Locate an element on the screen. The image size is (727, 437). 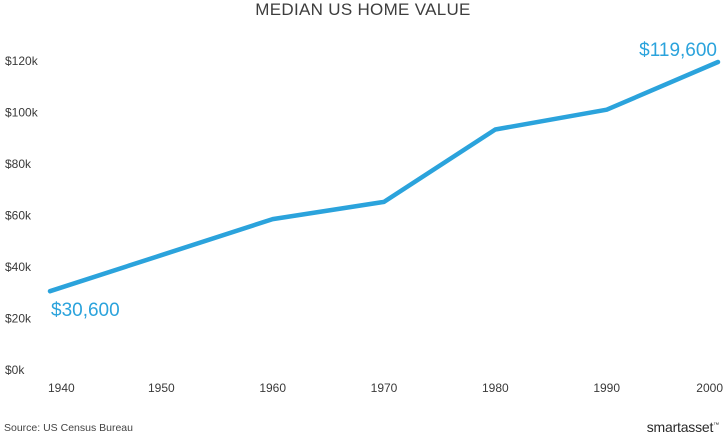
brand-logo: smartasset™ is located at coordinates (683, 427).